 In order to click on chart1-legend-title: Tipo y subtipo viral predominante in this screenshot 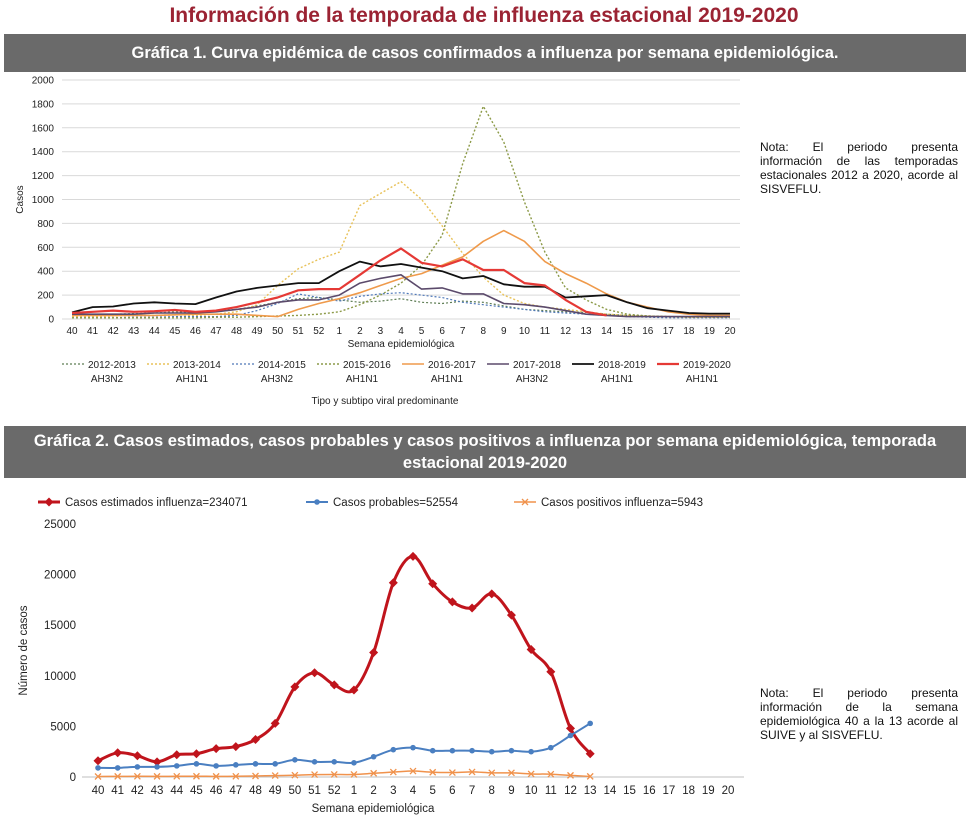, I will do `click(385, 401)`.